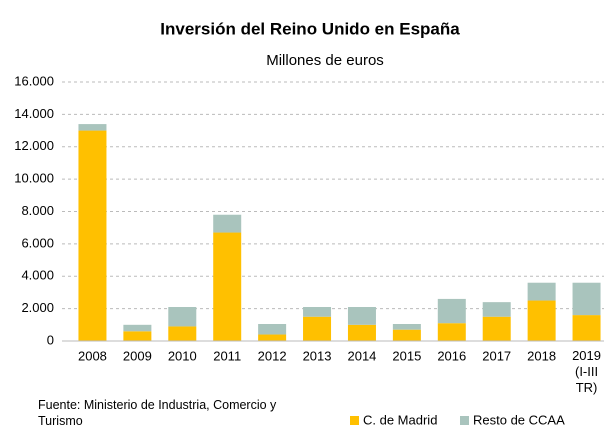 This screenshot has height=430, width=609. Describe the element at coordinates (34, 80) in the screenshot. I see `y-tick-label: 16.000` at that location.